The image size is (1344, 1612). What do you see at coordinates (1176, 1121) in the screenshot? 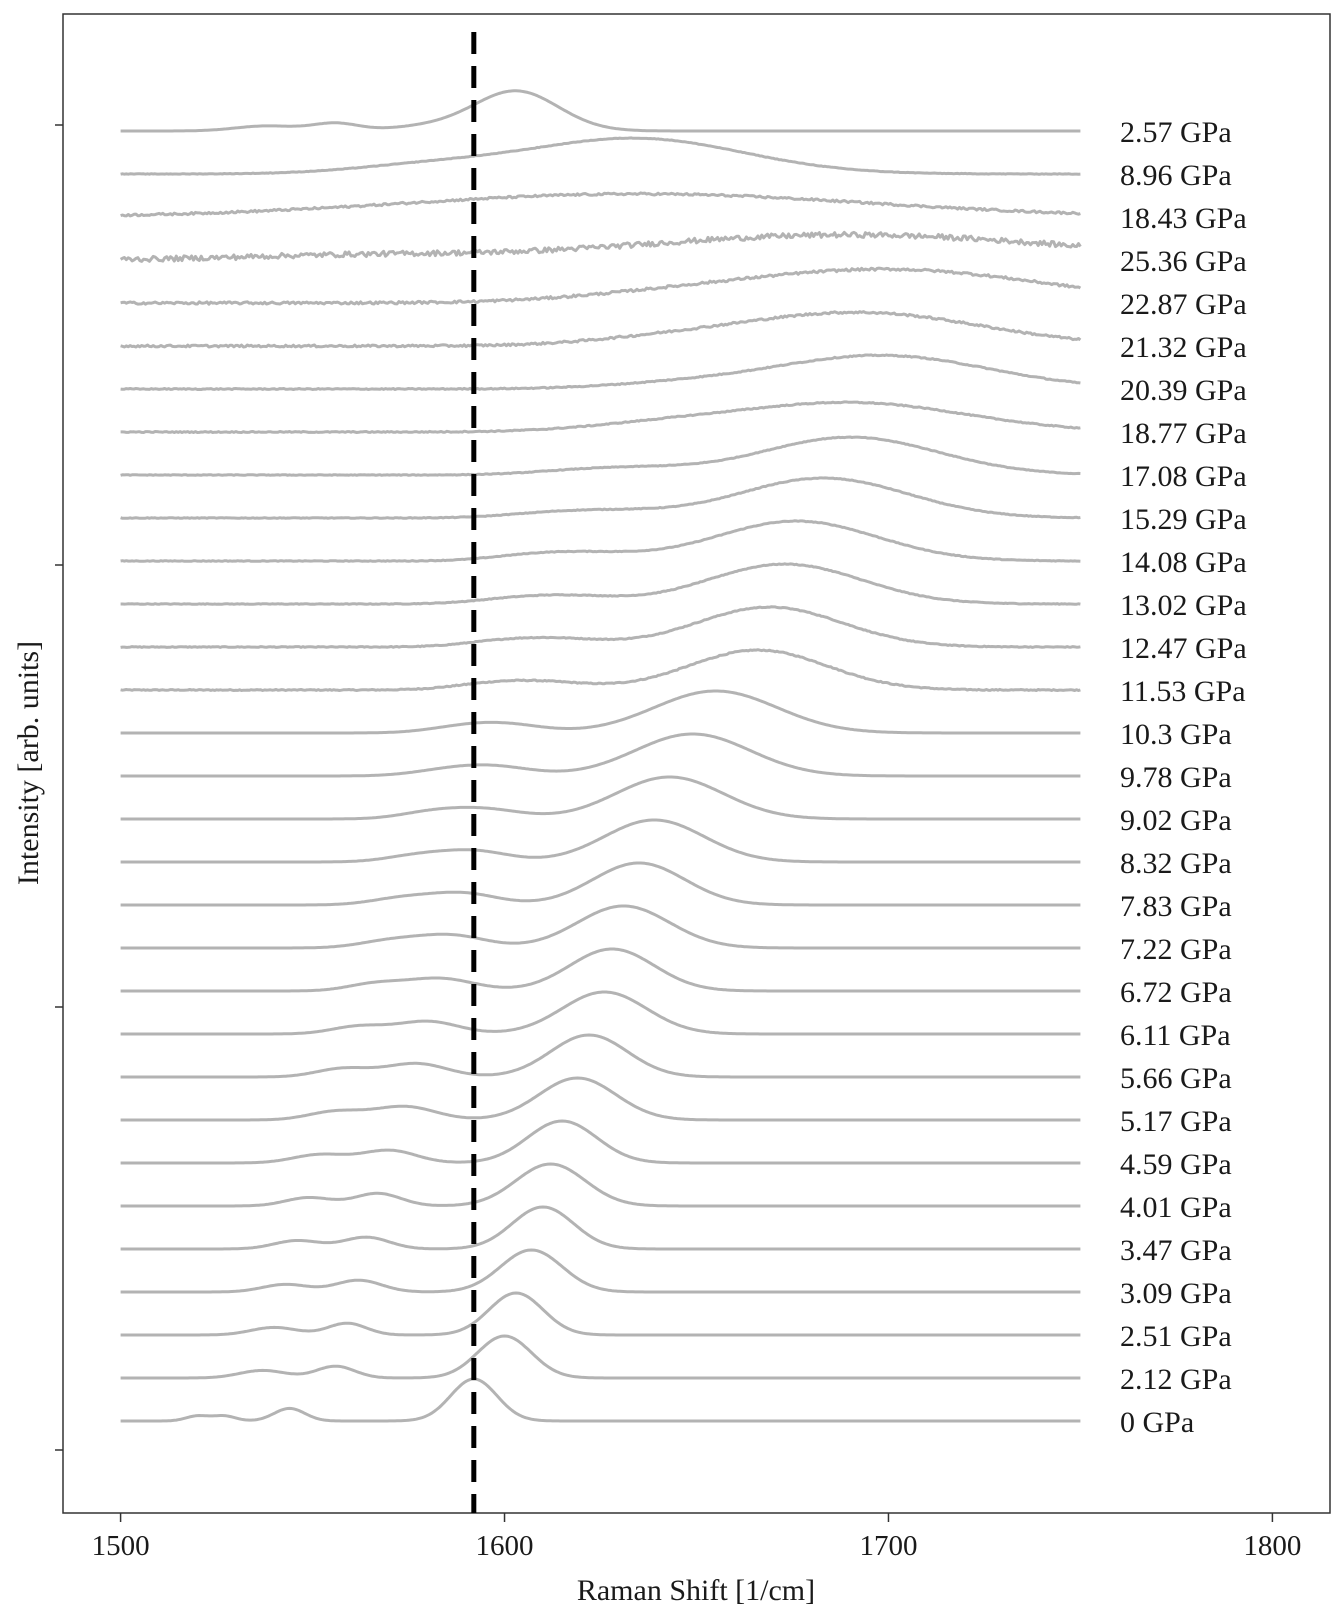
I see `series-label: 5.17 GPa` at bounding box center [1176, 1121].